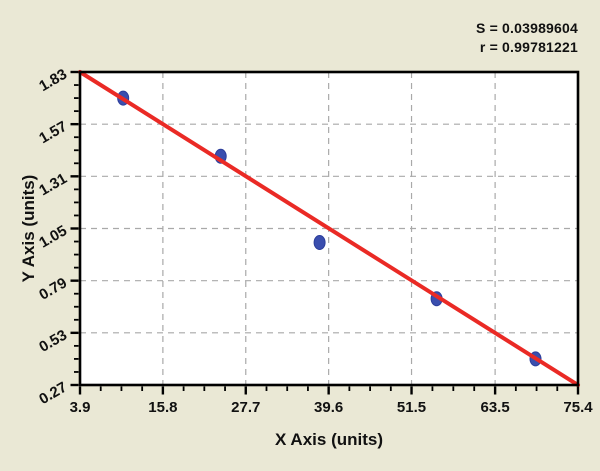 The image size is (600, 471). I want to click on x-tick-label: 15.8, so click(162, 407).